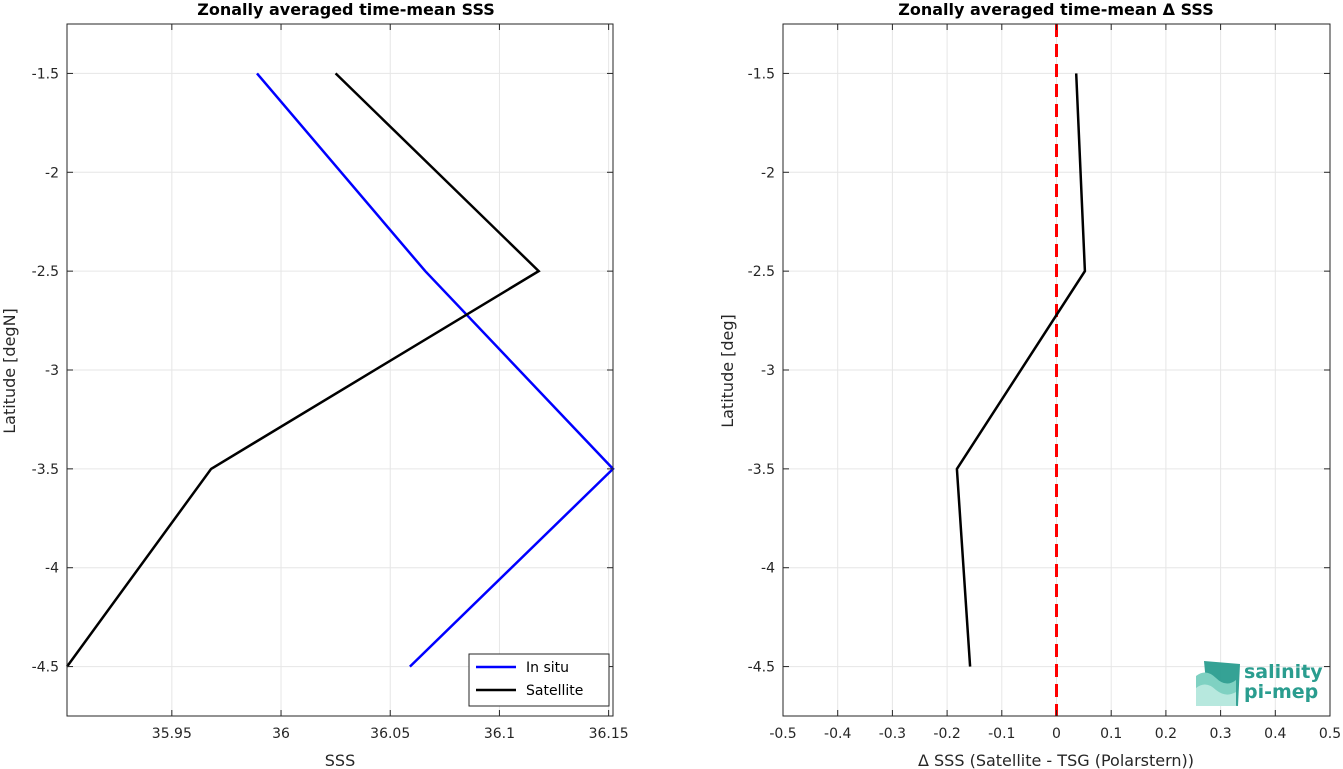  What do you see at coordinates (1166, 734) in the screenshot?
I see `delta-sss-xtick-label: 0.2` at bounding box center [1166, 734].